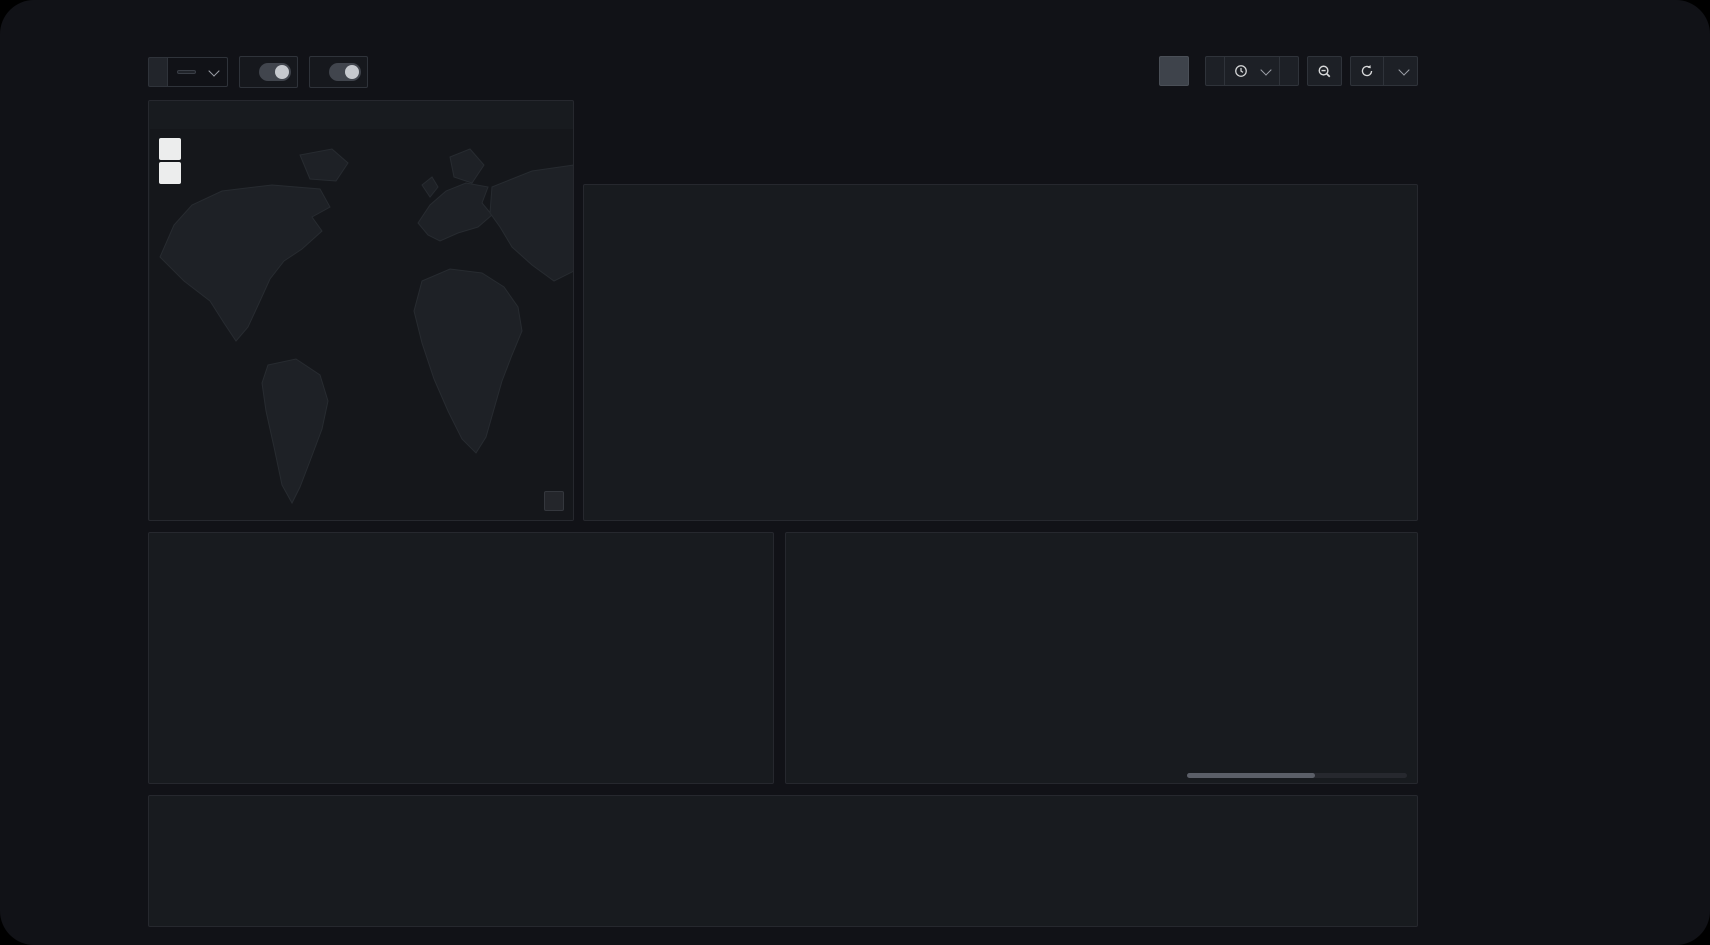 Image resolution: width=1710 pixels, height=945 pixels. I want to click on stat-panels-row, so click(1000, 139).